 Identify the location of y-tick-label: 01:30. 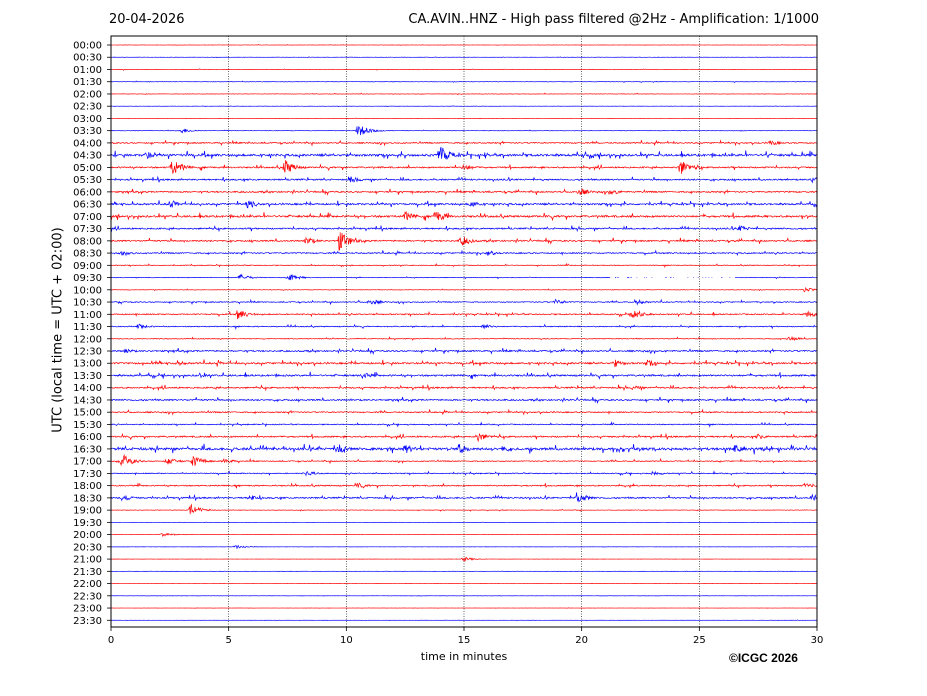
(87, 82).